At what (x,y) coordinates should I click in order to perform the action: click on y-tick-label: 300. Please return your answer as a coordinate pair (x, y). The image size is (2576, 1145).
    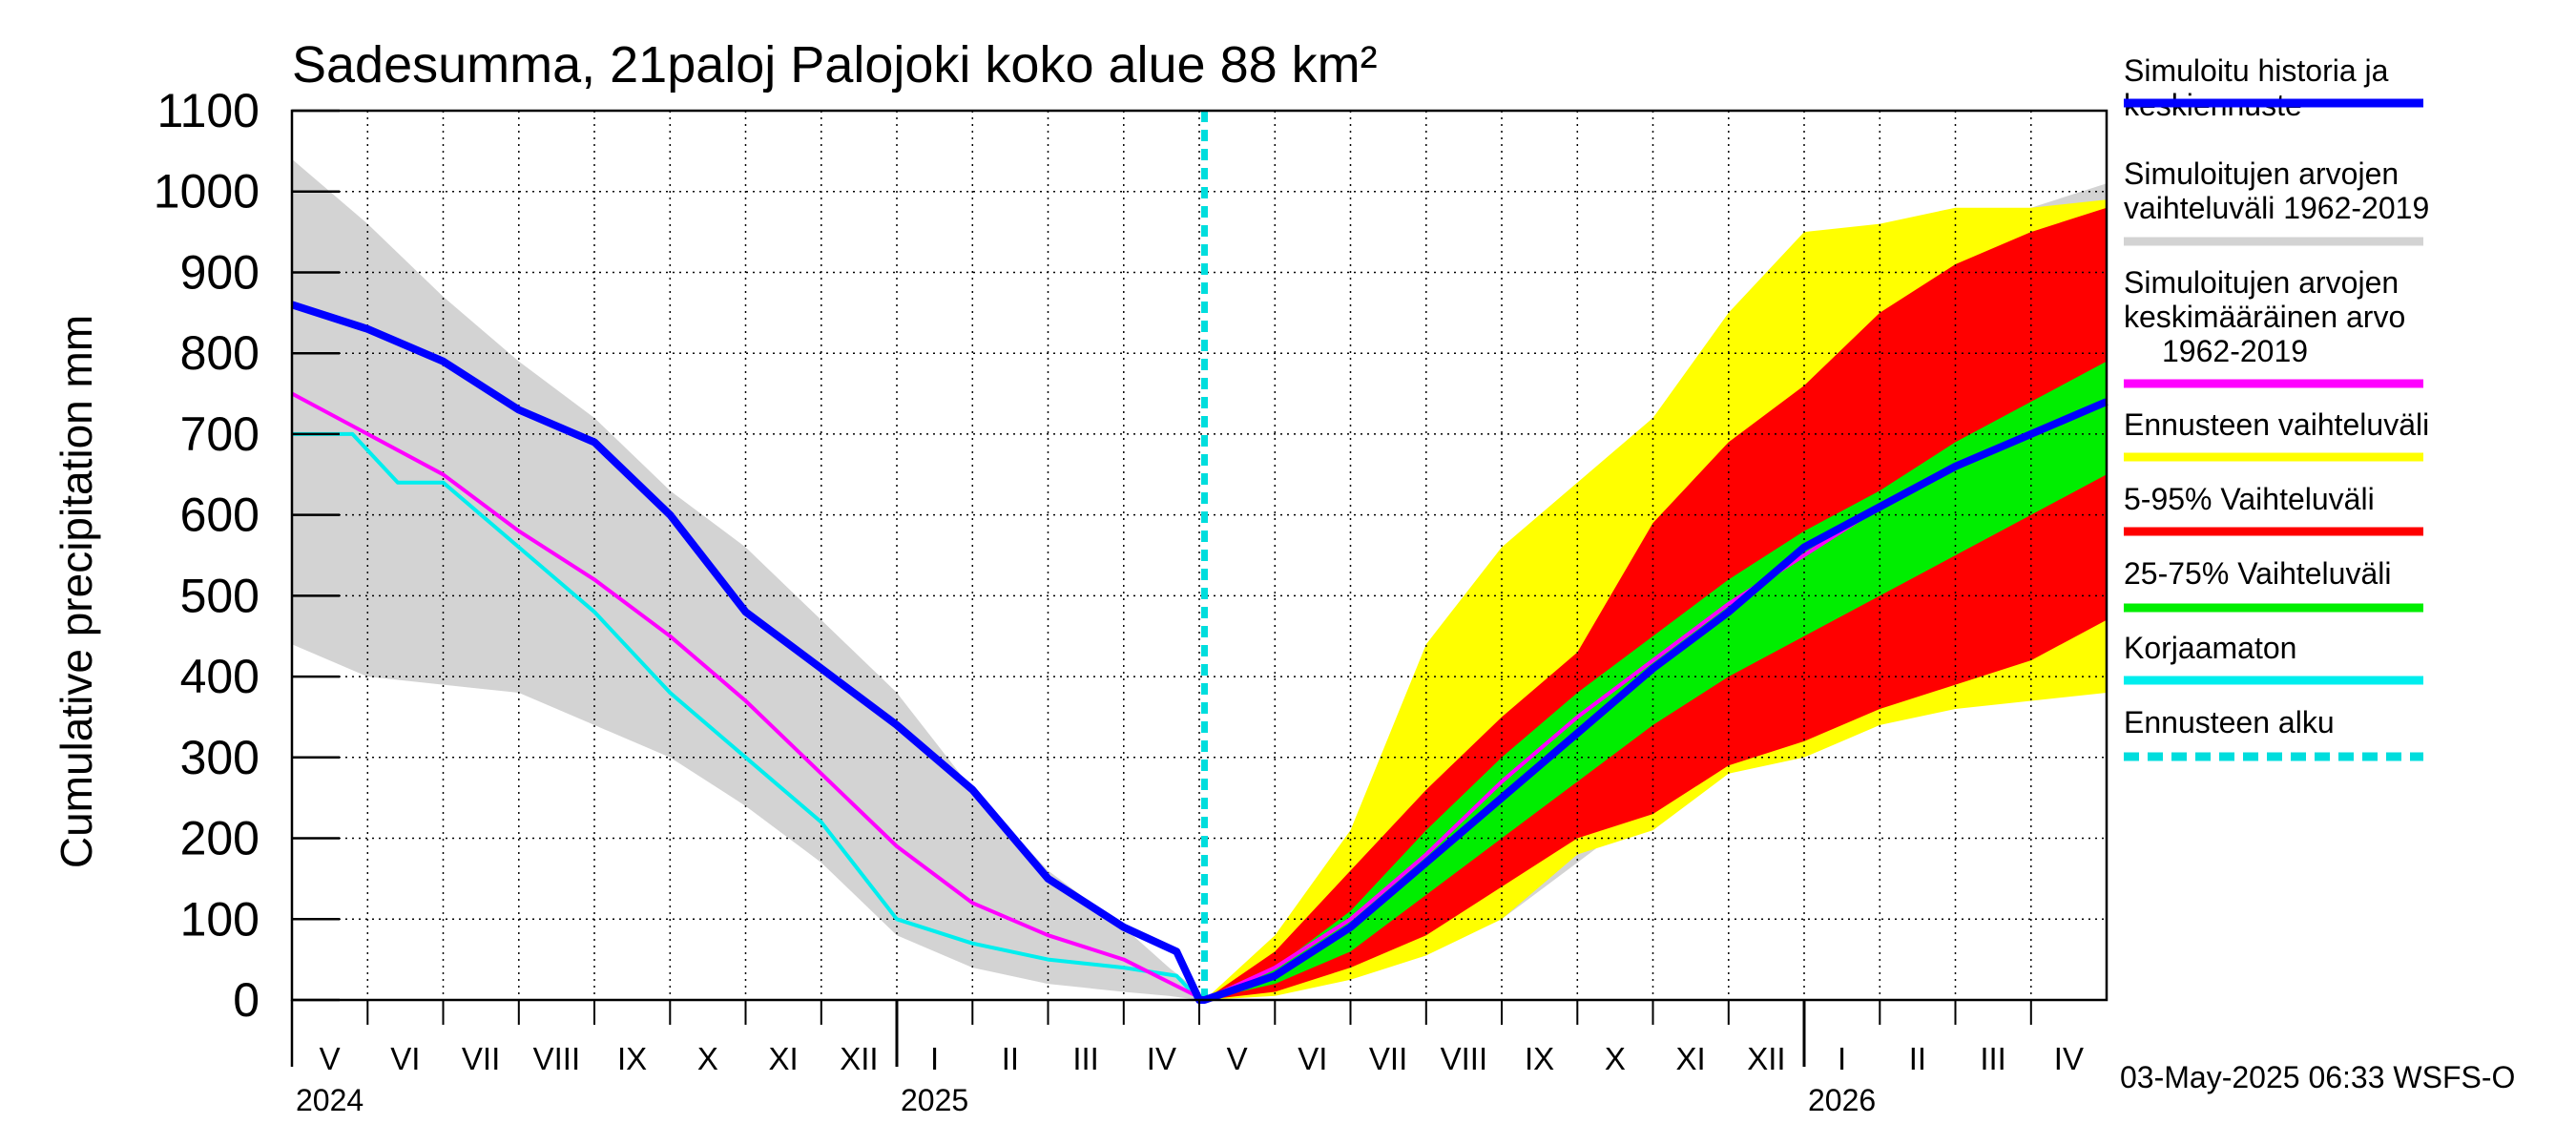
    Looking at the image, I should click on (220, 758).